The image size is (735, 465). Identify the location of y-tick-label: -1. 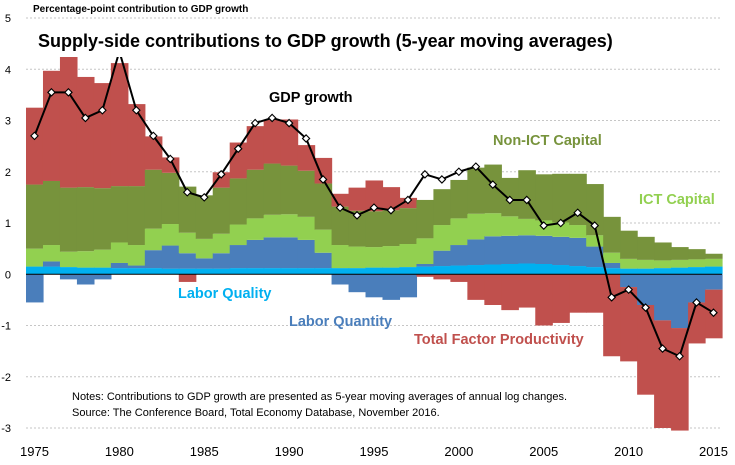
(6, 327).